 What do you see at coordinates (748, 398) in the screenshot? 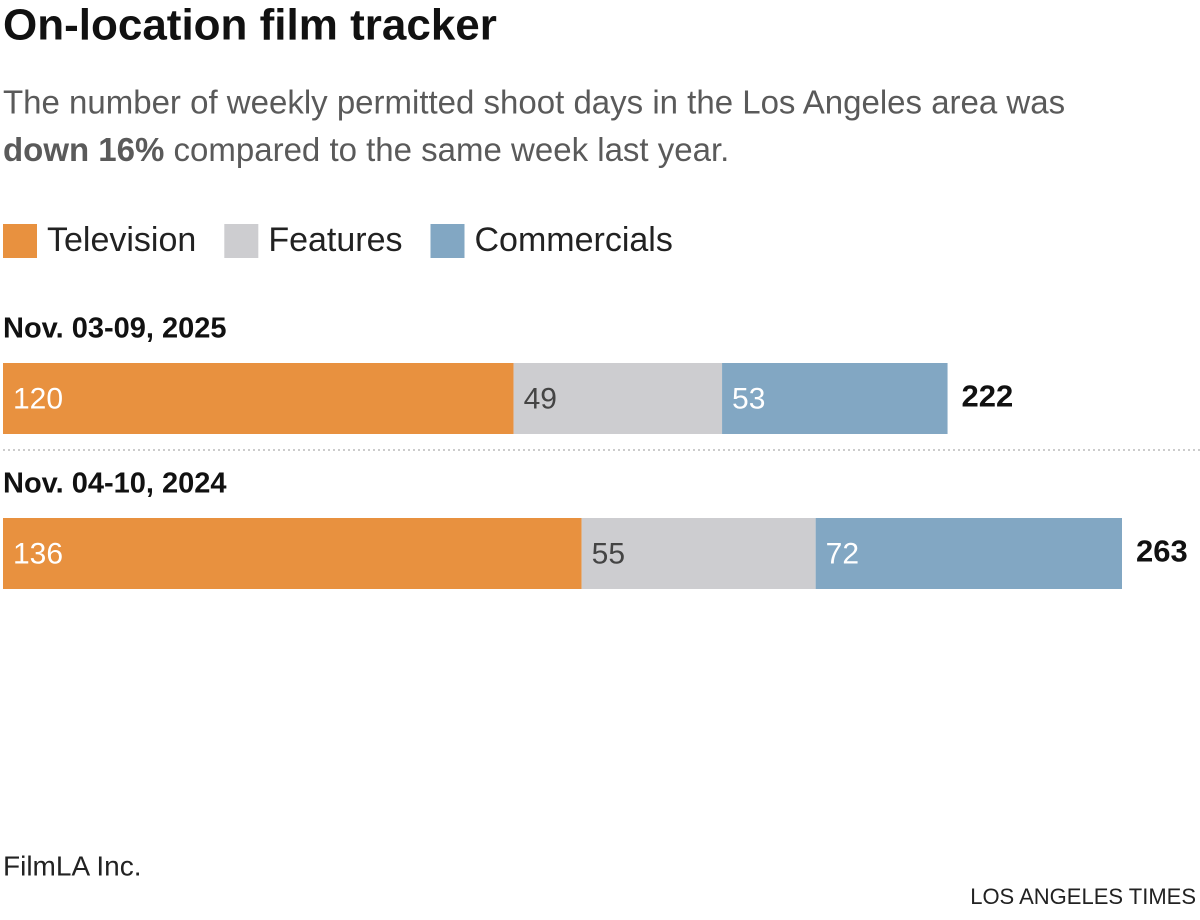
I see `value-label: 53` at bounding box center [748, 398].